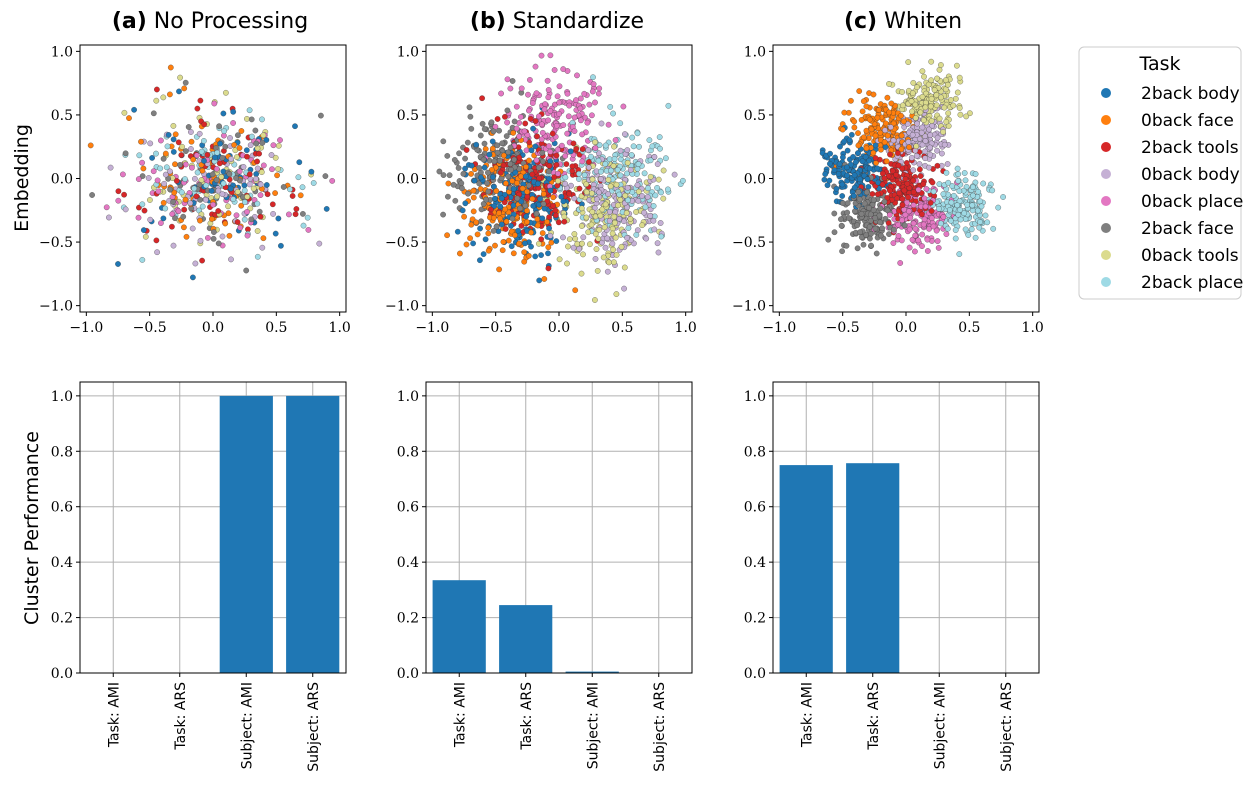 Image resolution: width=1250 pixels, height=785 pixels. Describe the element at coordinates (749, 243) in the screenshot. I see `y-tick-label: −0.5` at that location.